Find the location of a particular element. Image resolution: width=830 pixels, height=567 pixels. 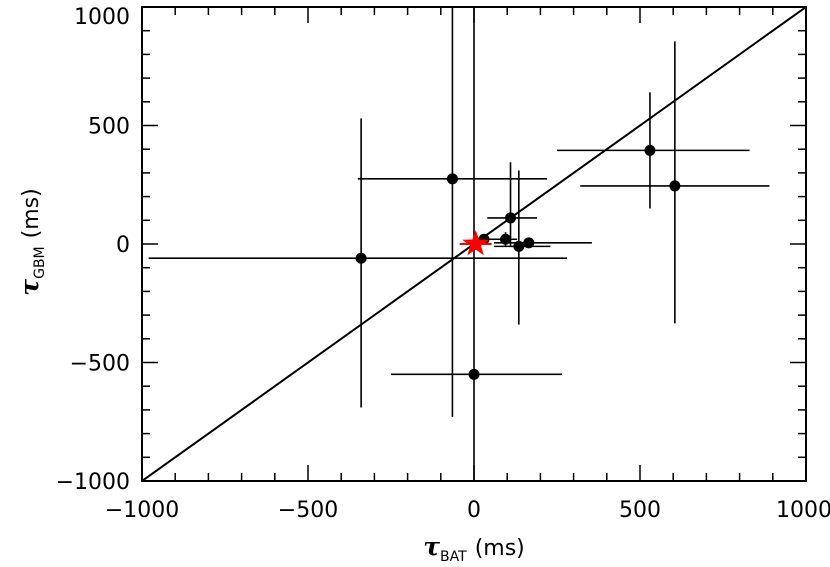

x-axis-symbol: τ is located at coordinates (431, 546).